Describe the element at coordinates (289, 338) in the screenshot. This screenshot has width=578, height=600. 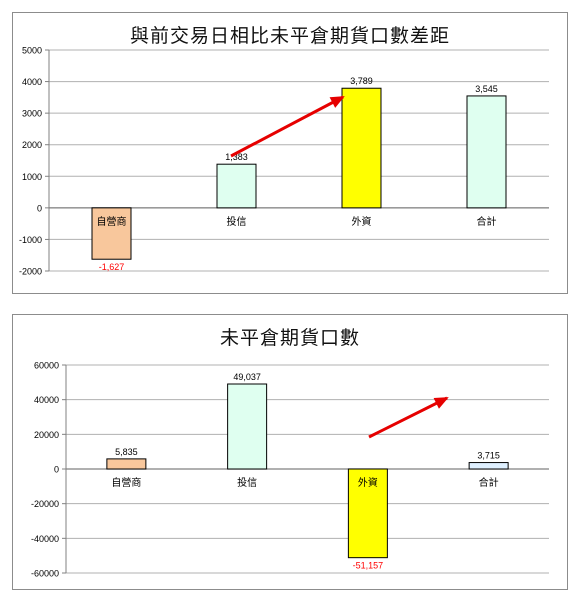
I see `chart-title: 未平倉期貨口數` at that location.